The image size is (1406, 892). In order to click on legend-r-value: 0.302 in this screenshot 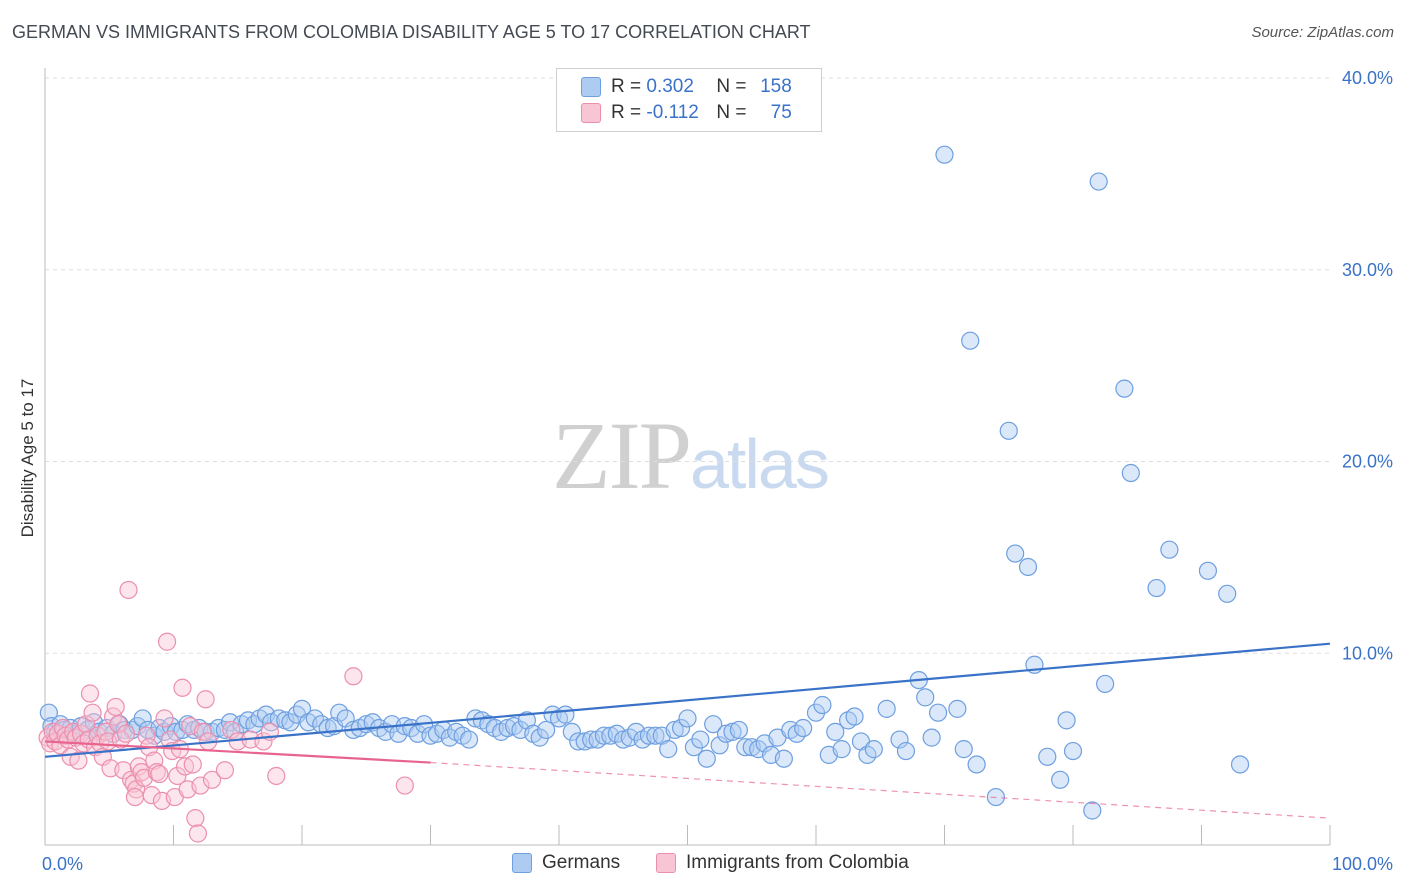, I will do `click(670, 86)`.